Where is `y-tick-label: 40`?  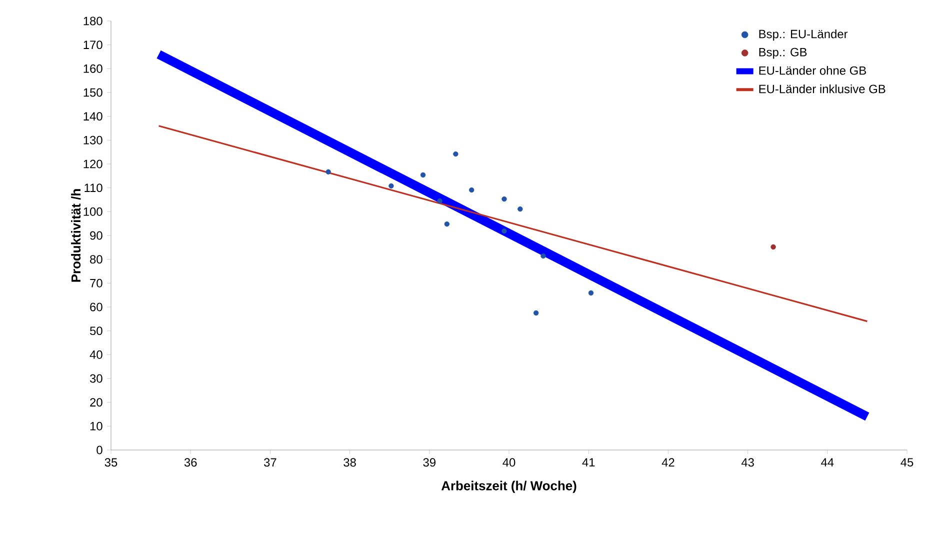
y-tick-label: 40 is located at coordinates (96, 354).